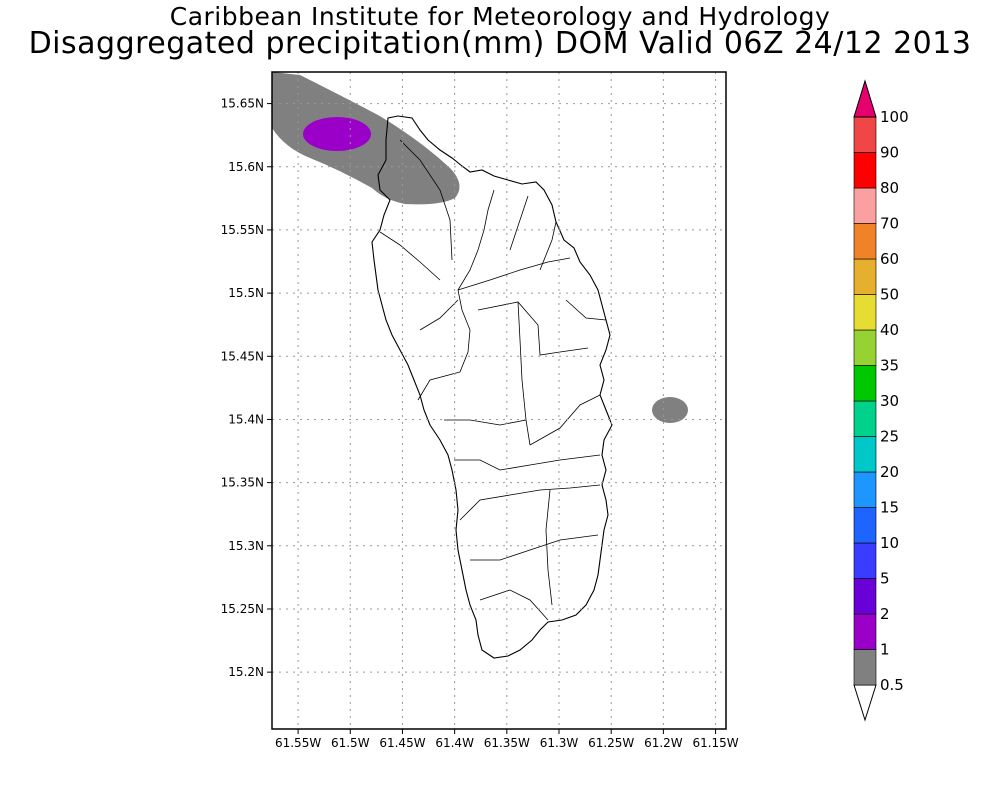  Describe the element at coordinates (865, 98) in the screenshot. I see `colorbar-over-triangle` at that location.